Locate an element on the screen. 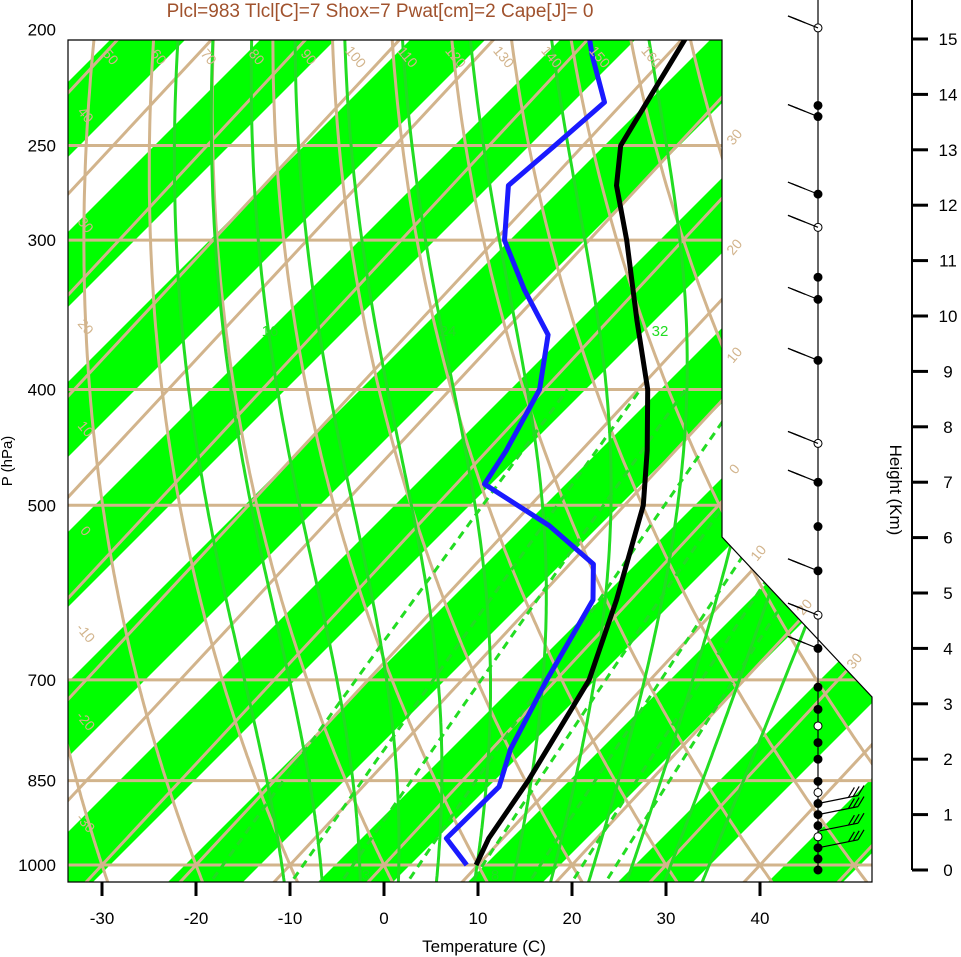  temperature-tick-label: -10 is located at coordinates (290, 918).